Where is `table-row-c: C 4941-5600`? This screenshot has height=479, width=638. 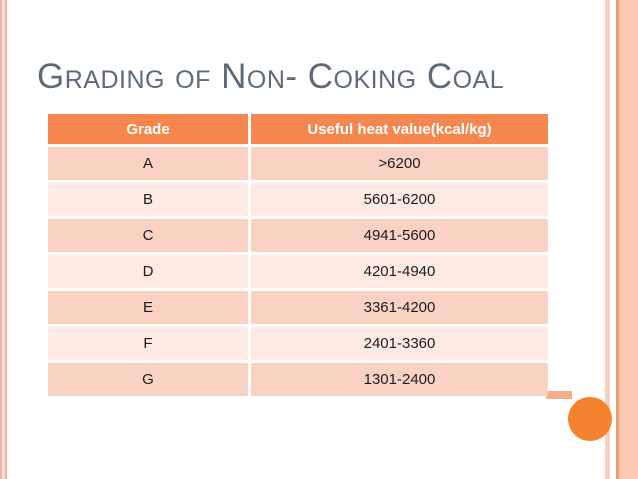 table-row-c: C 4941-5600 is located at coordinates (298, 235).